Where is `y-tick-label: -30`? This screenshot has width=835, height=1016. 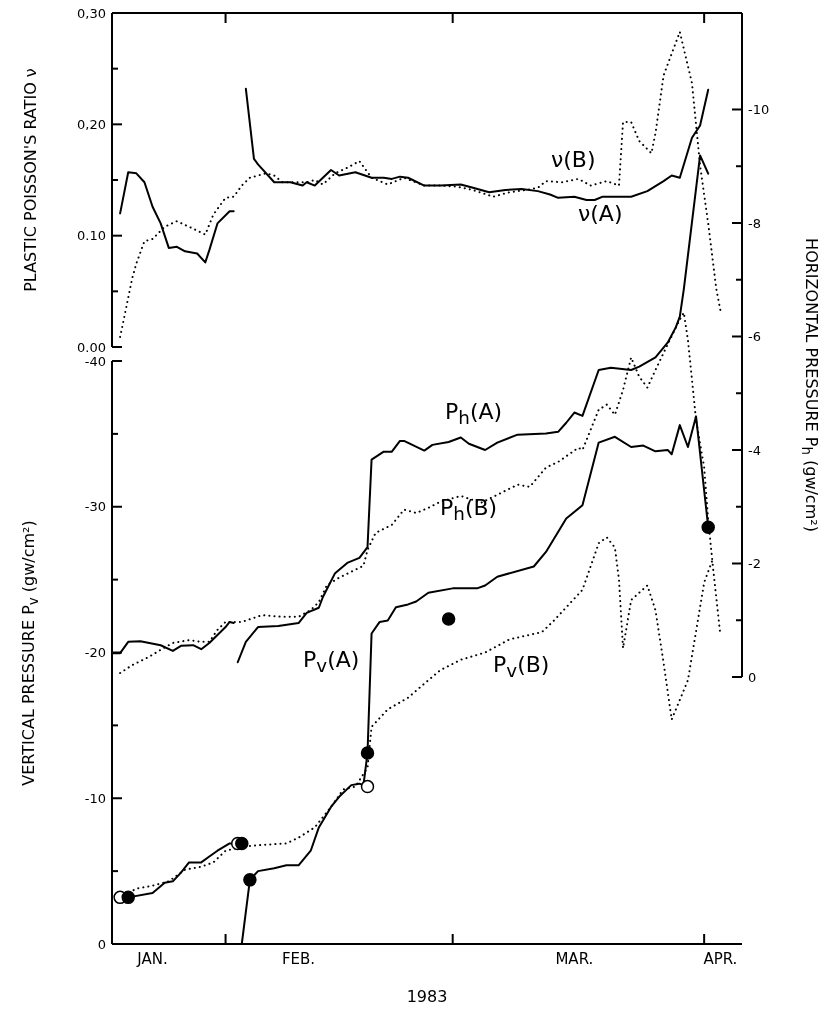 y-tick-label: -30 is located at coordinates (95, 507).